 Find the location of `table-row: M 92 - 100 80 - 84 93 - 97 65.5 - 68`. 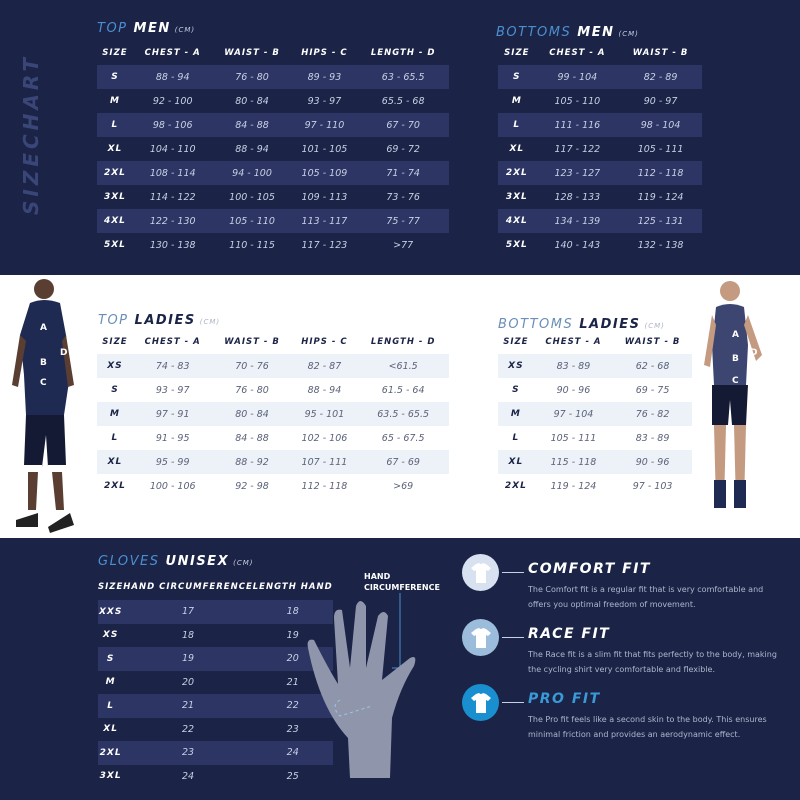

table-row: M 92 - 100 80 - 84 93 - 97 65.5 - 68 is located at coordinates (273, 101).